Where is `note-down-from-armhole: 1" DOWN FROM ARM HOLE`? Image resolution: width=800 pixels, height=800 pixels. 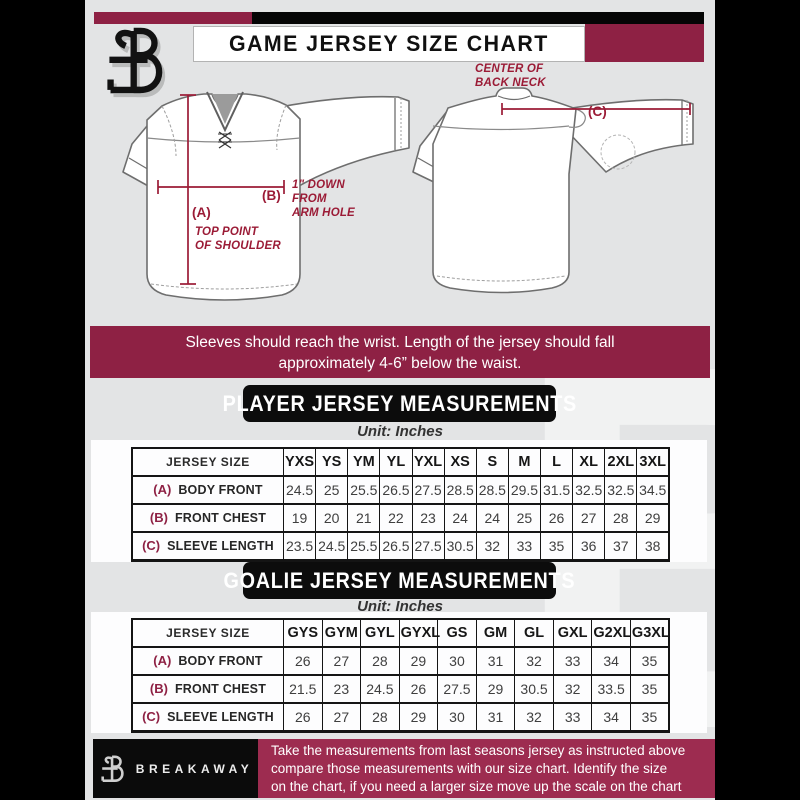 note-down-from-armhole: 1" DOWN FROM ARM HOLE is located at coordinates (323, 199).